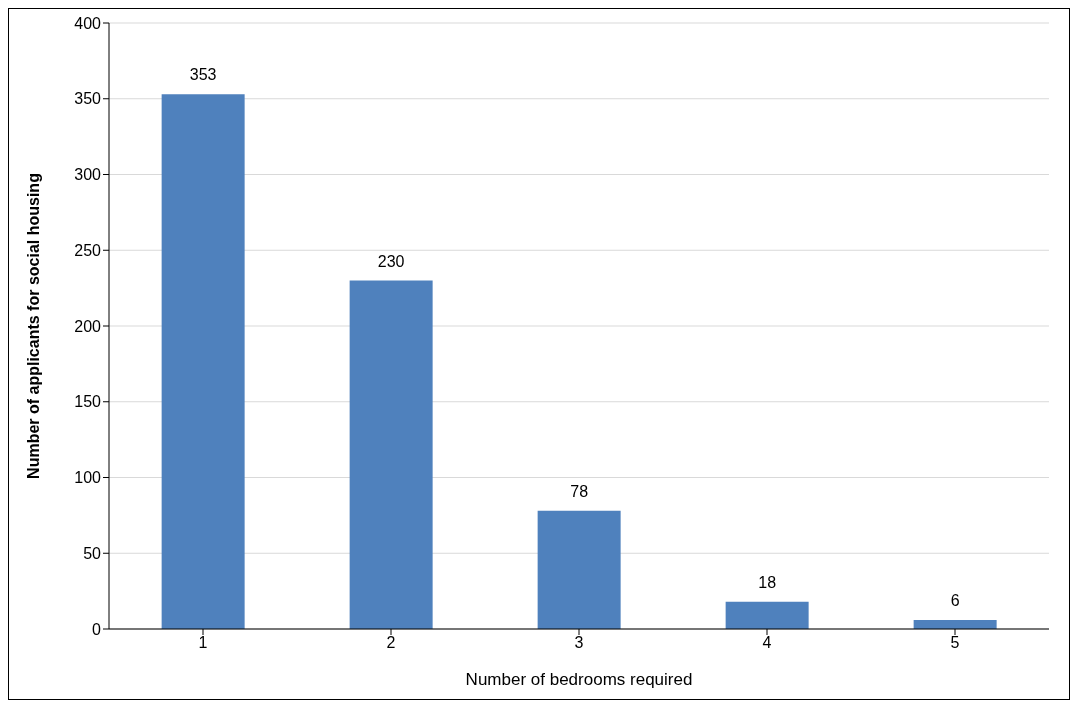  What do you see at coordinates (579, 491) in the screenshot?
I see `data-label: 78` at bounding box center [579, 491].